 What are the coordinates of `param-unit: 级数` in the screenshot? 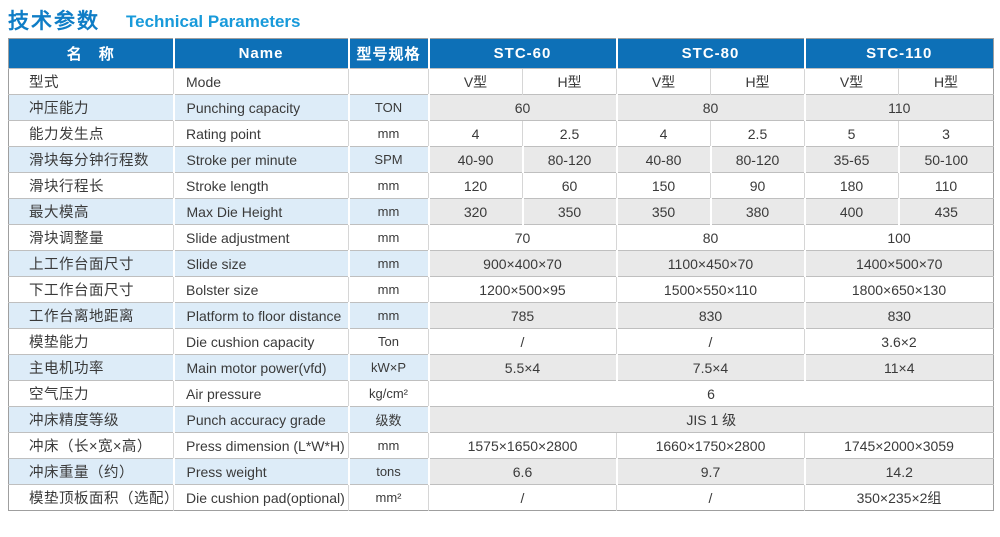 It's located at (388, 419).